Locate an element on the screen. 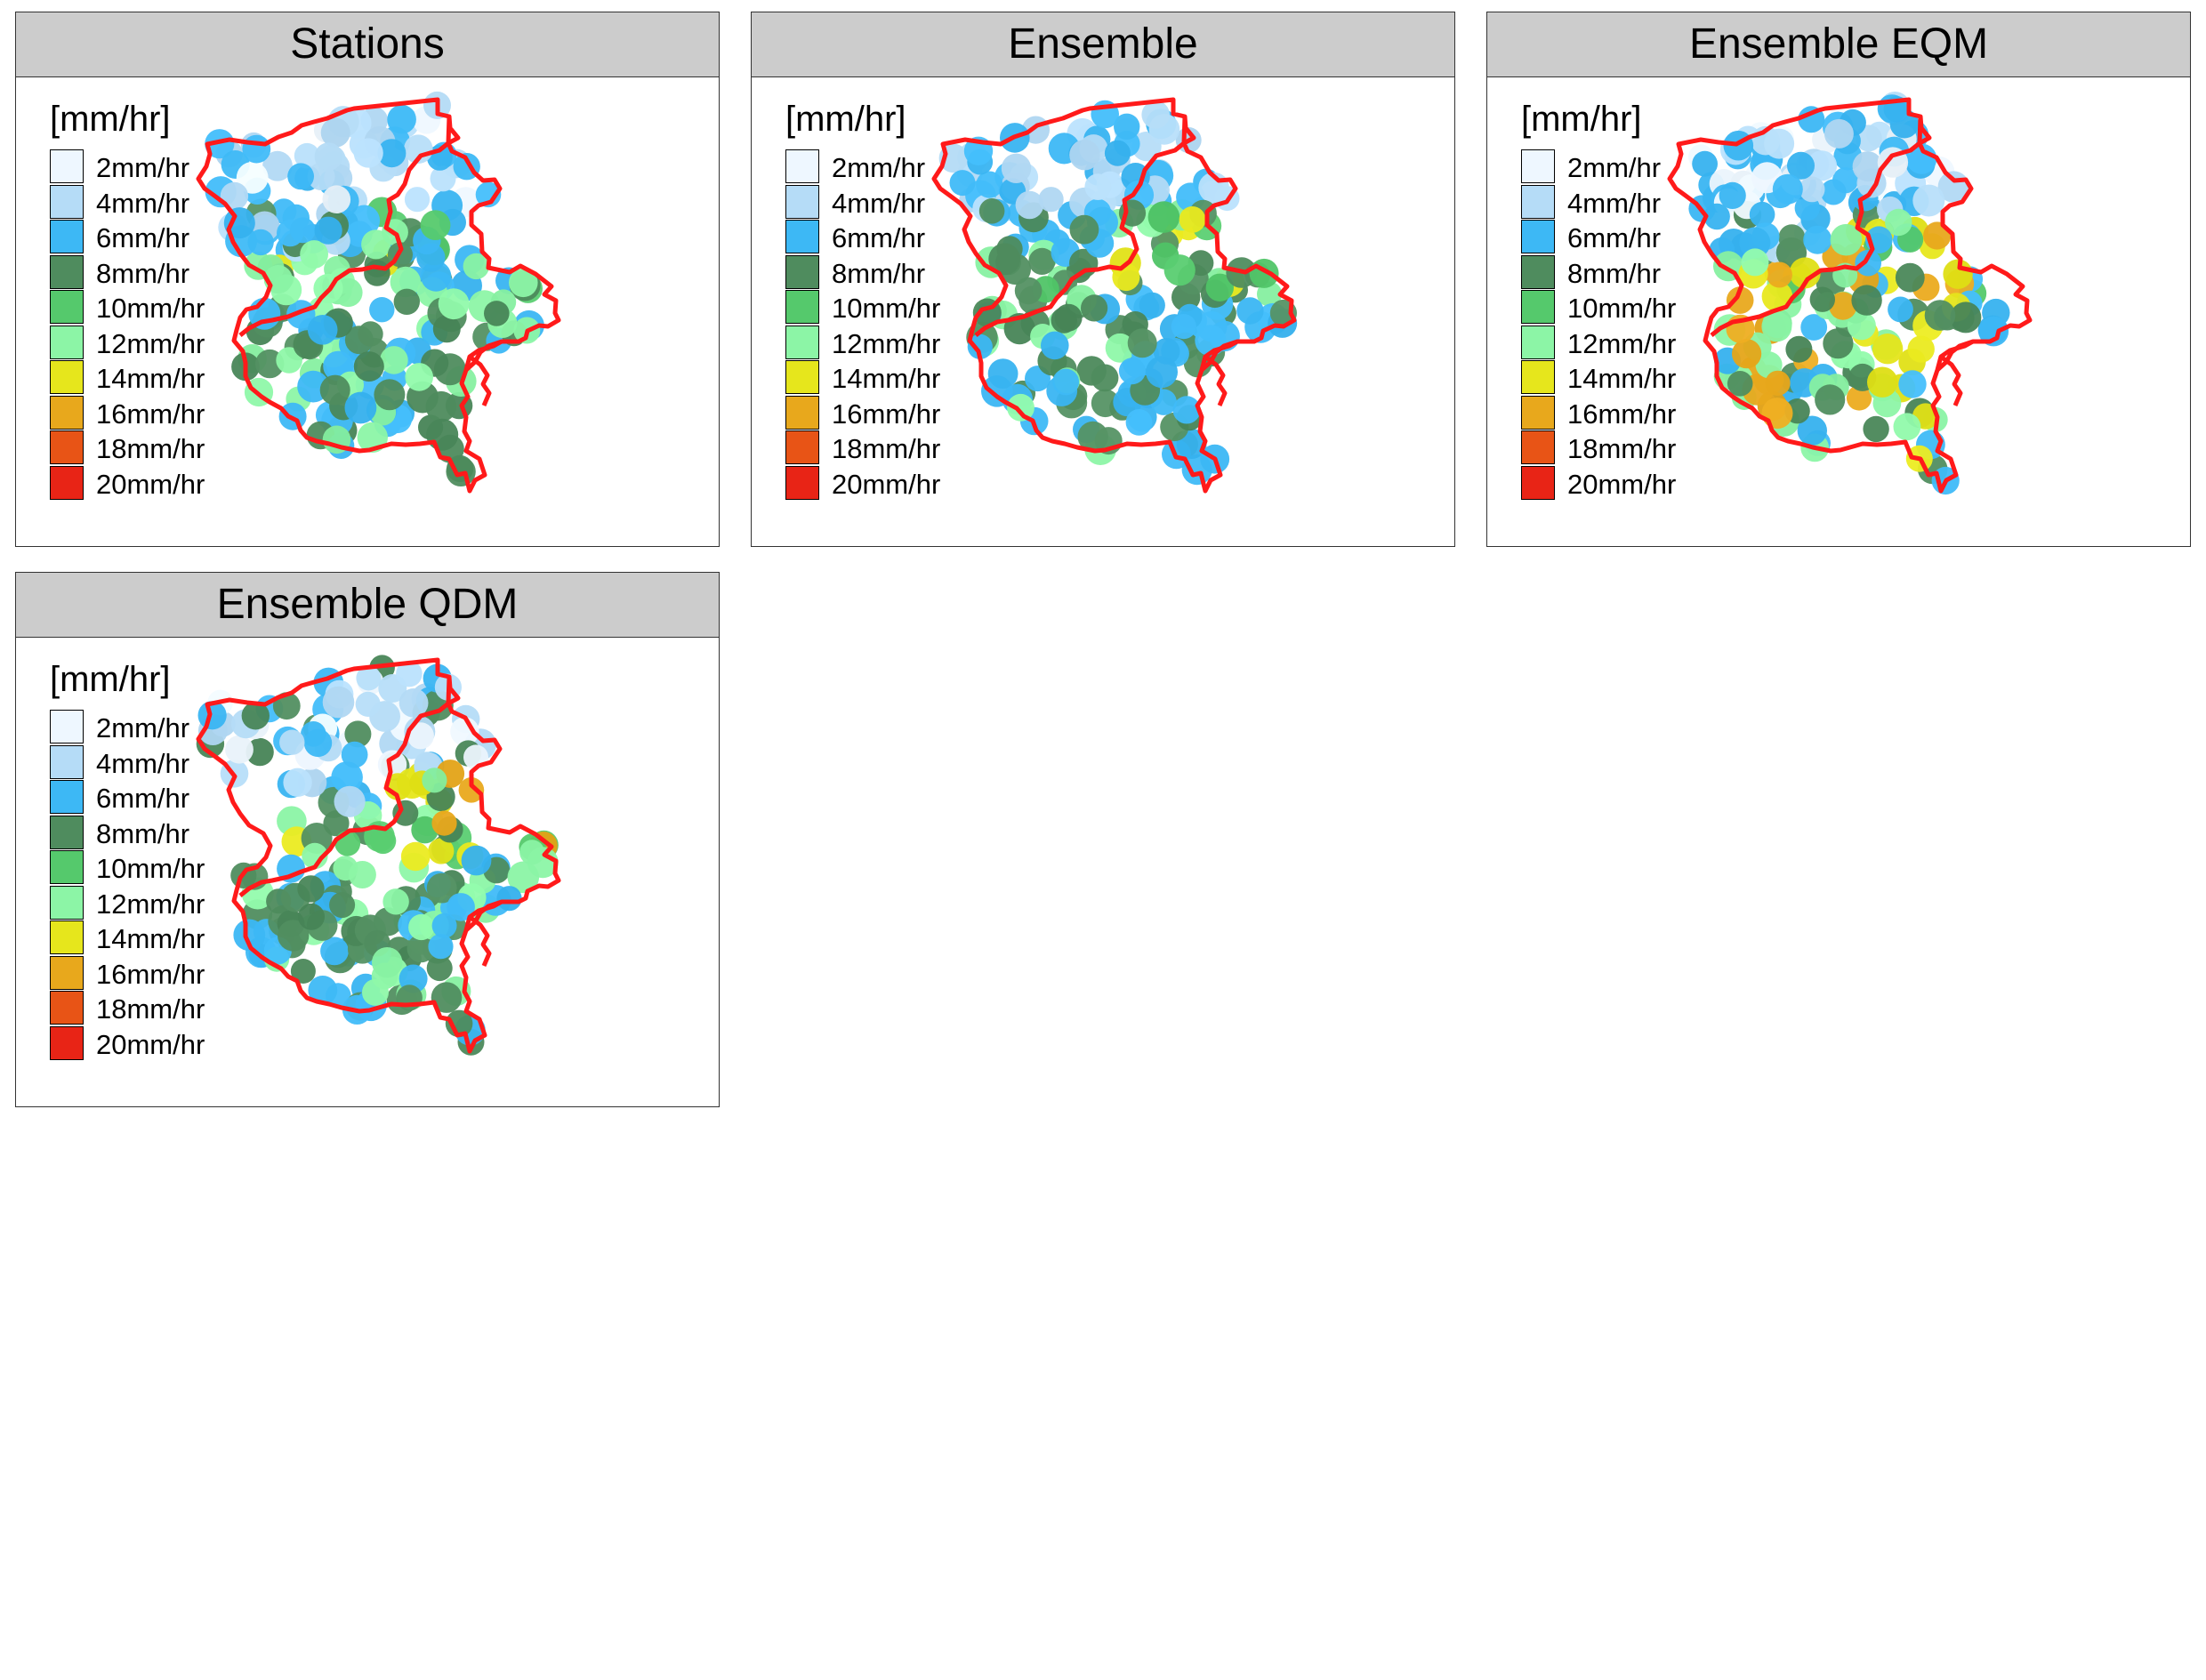 The width and height of the screenshot is (2206, 1680). panel-title: Stations is located at coordinates (367, 44).